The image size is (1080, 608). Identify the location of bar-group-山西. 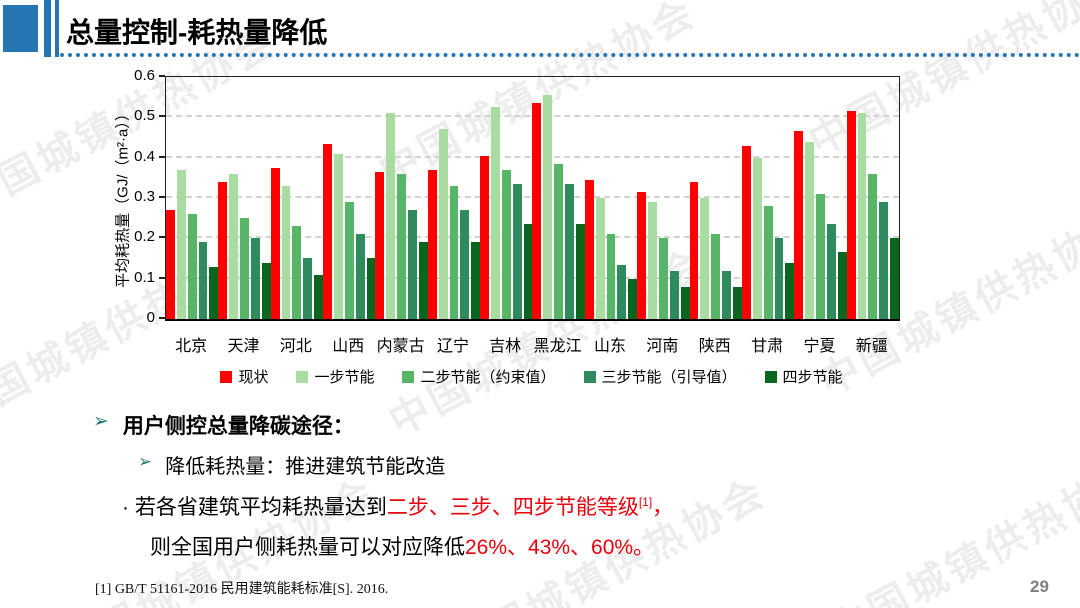
(349, 198).